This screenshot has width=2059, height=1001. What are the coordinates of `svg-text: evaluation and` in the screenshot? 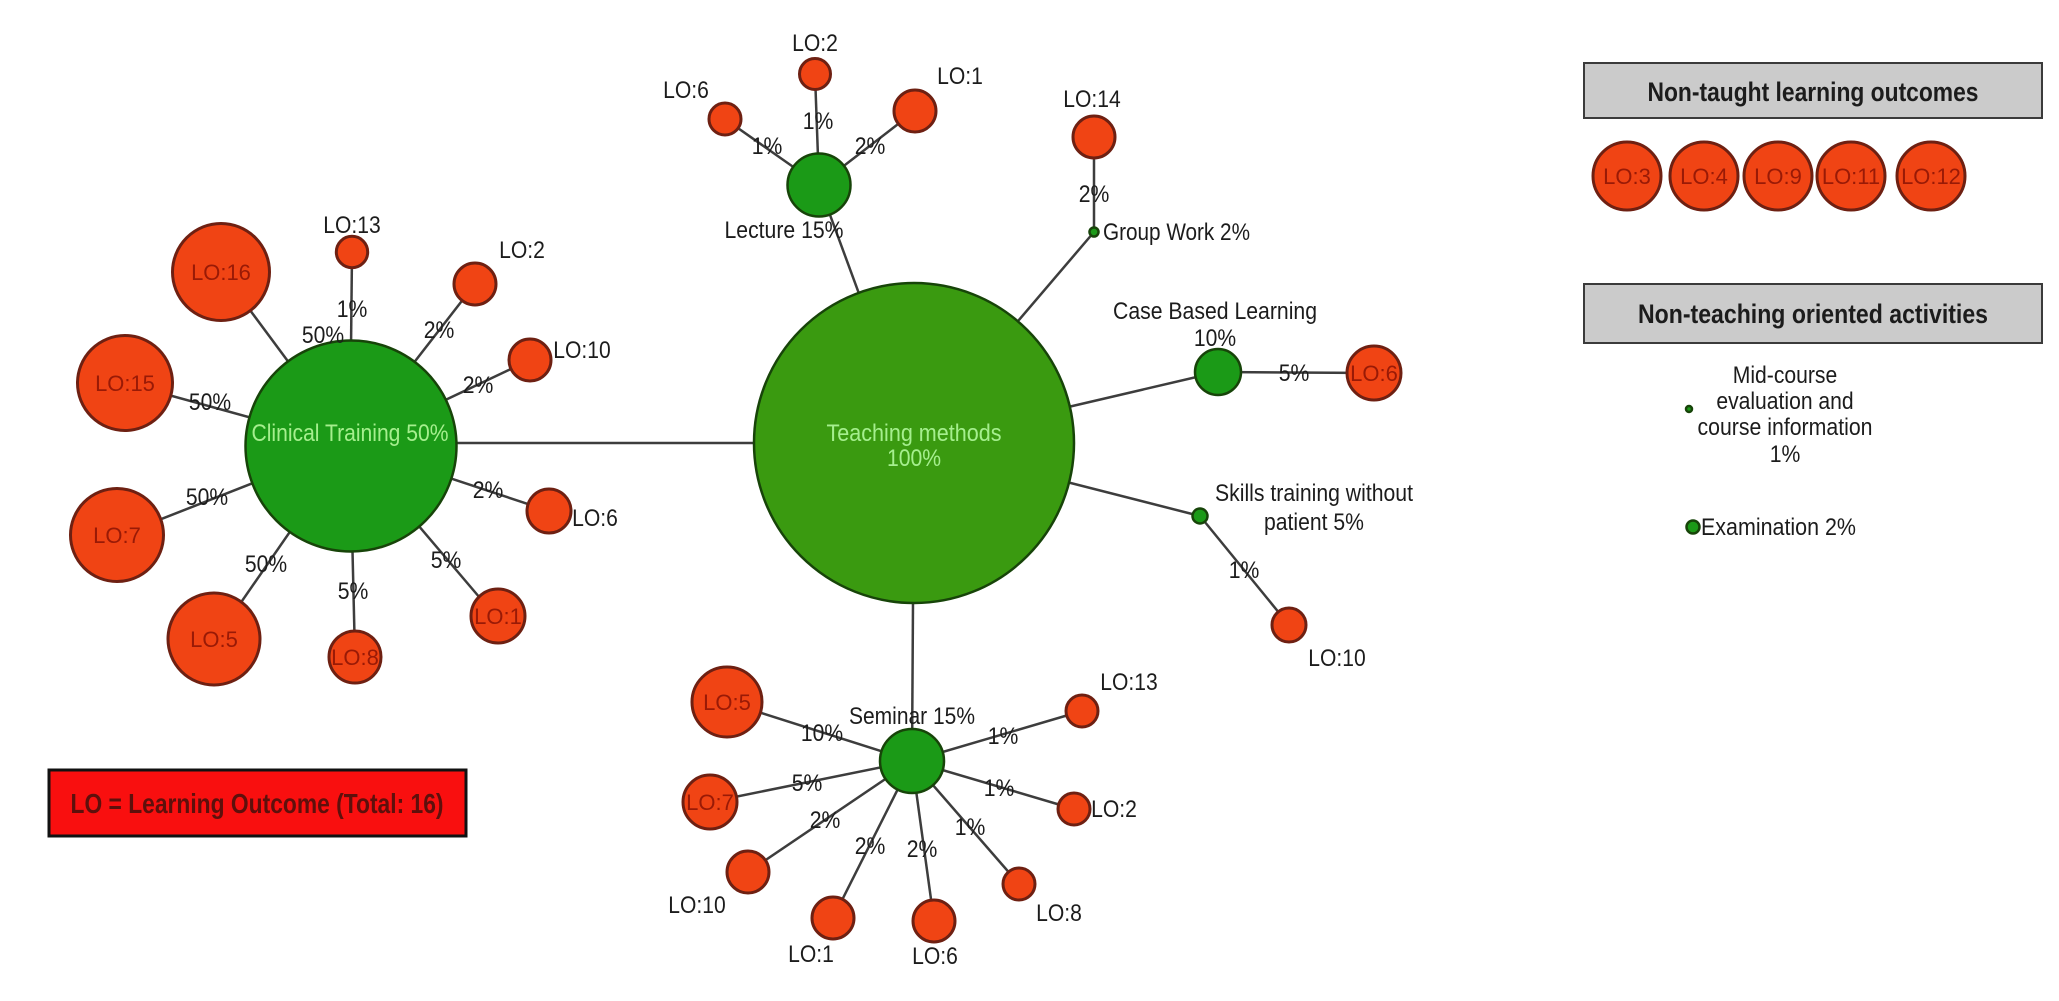 It's located at (1784, 401).